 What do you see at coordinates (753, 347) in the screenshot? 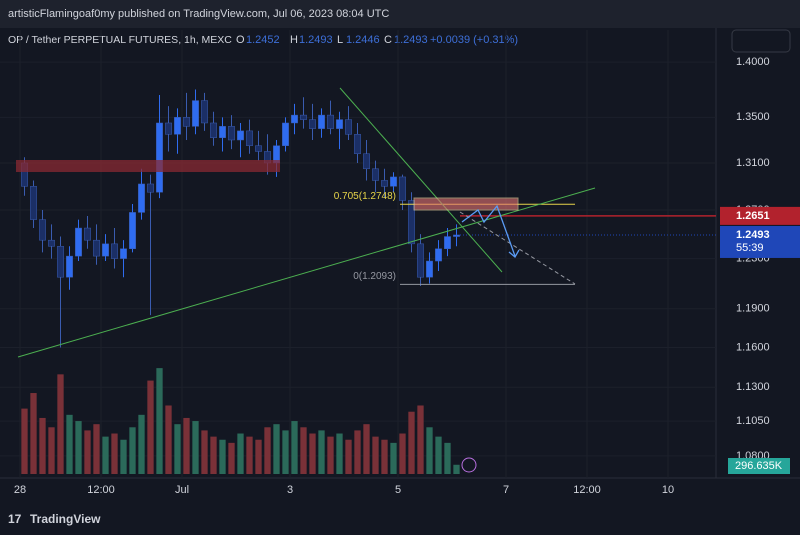
I see `y-tick-label: 1.1600` at bounding box center [753, 347].